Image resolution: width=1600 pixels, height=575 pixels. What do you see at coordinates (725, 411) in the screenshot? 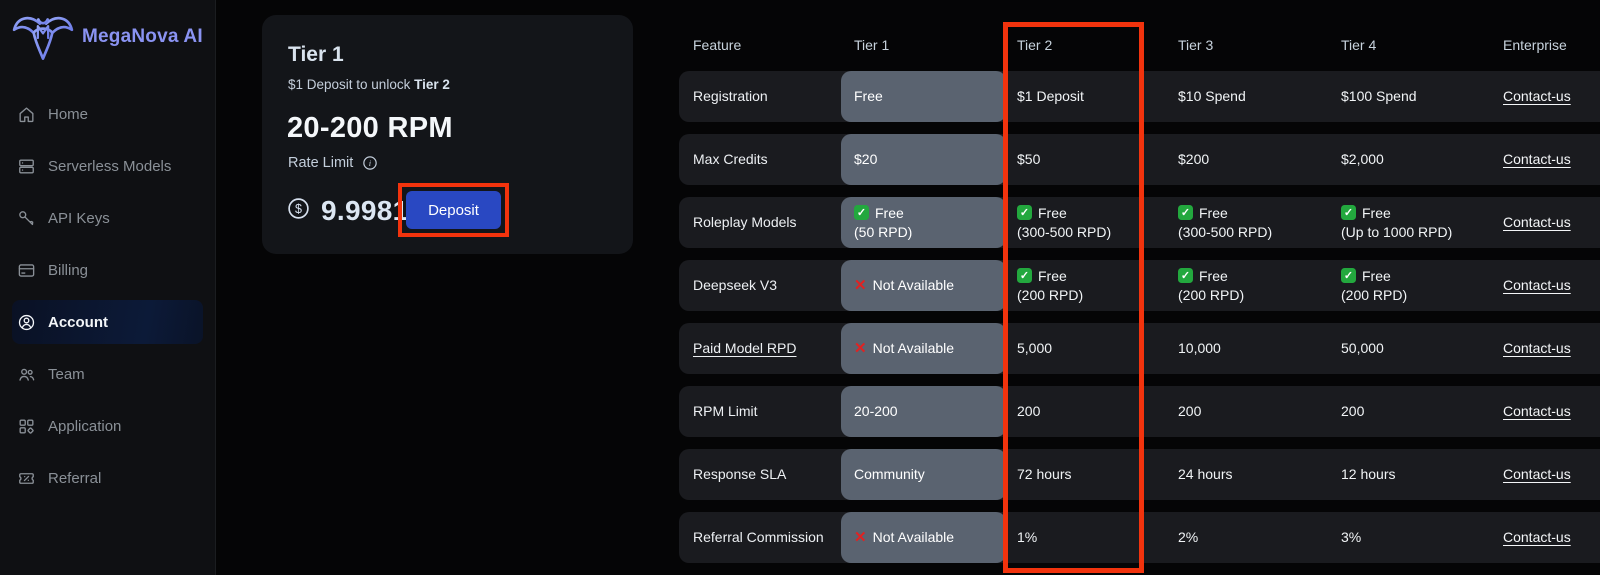
I see `feature-label: RPM Limit` at bounding box center [725, 411].